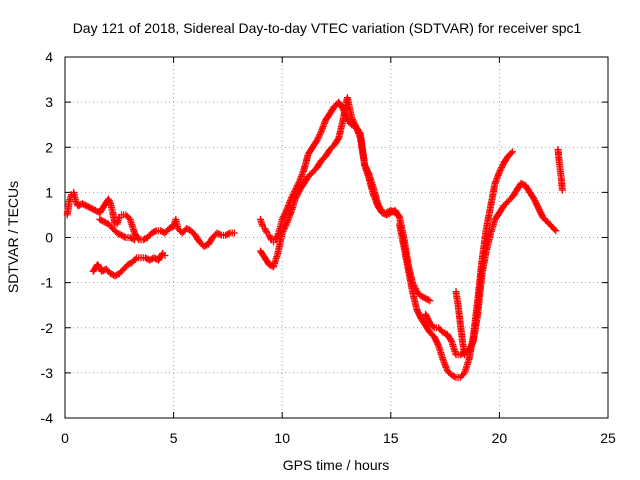 The width and height of the screenshot is (640, 480). What do you see at coordinates (49, 147) in the screenshot?
I see `y-tick-label: 2` at bounding box center [49, 147].